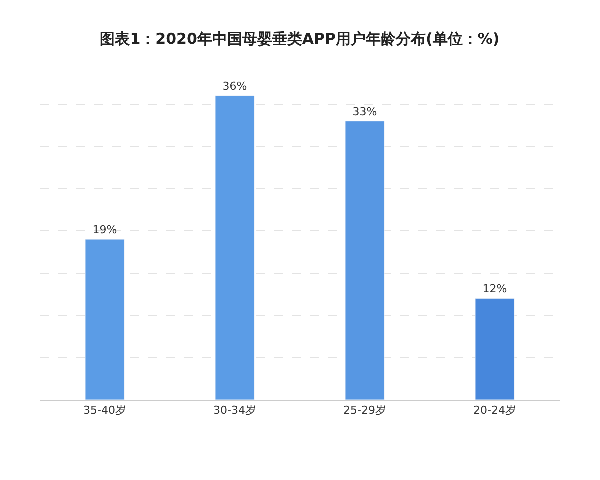 The width and height of the screenshot is (600, 480). I want to click on data-label: 36%, so click(235, 86).